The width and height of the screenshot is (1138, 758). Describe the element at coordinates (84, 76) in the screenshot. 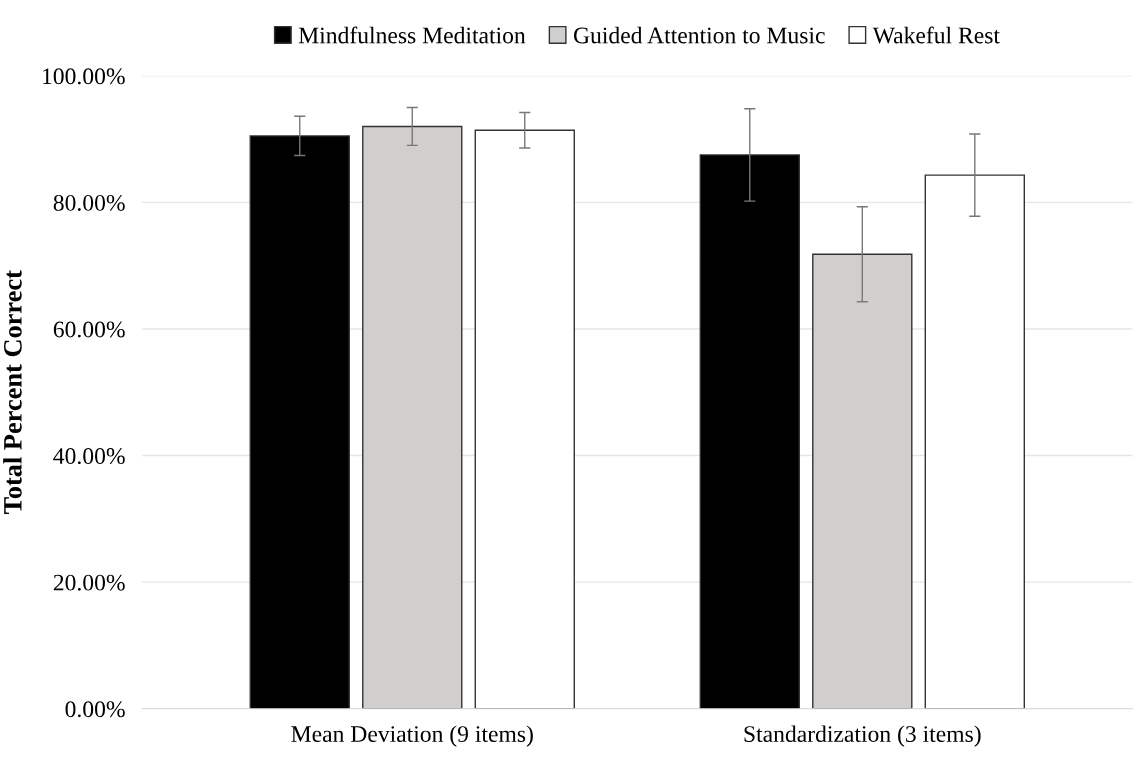

I see `y-tick-label: 100.00%` at that location.